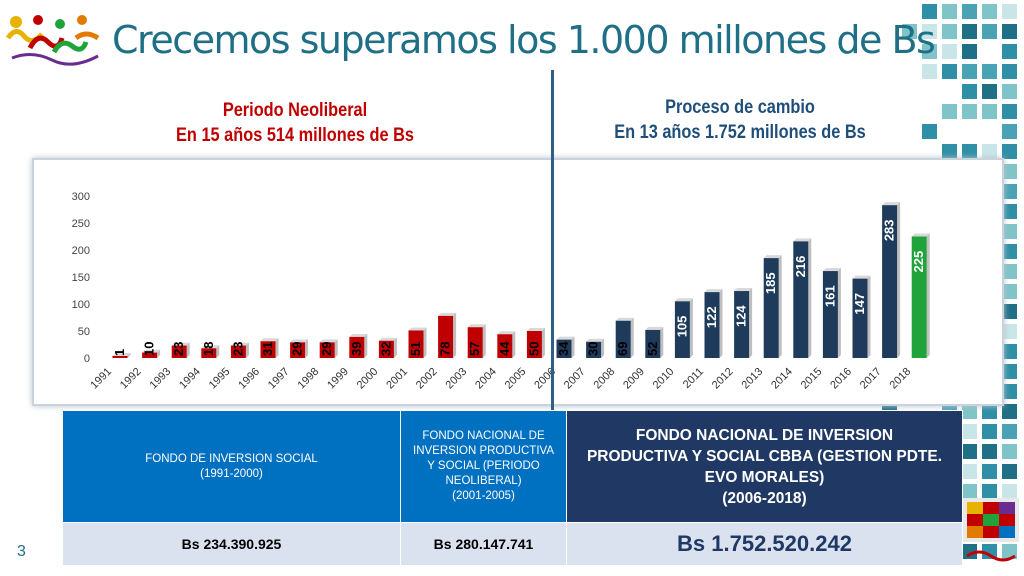 This screenshot has width=1024, height=576. I want to click on bar-2003, so click(475, 342).